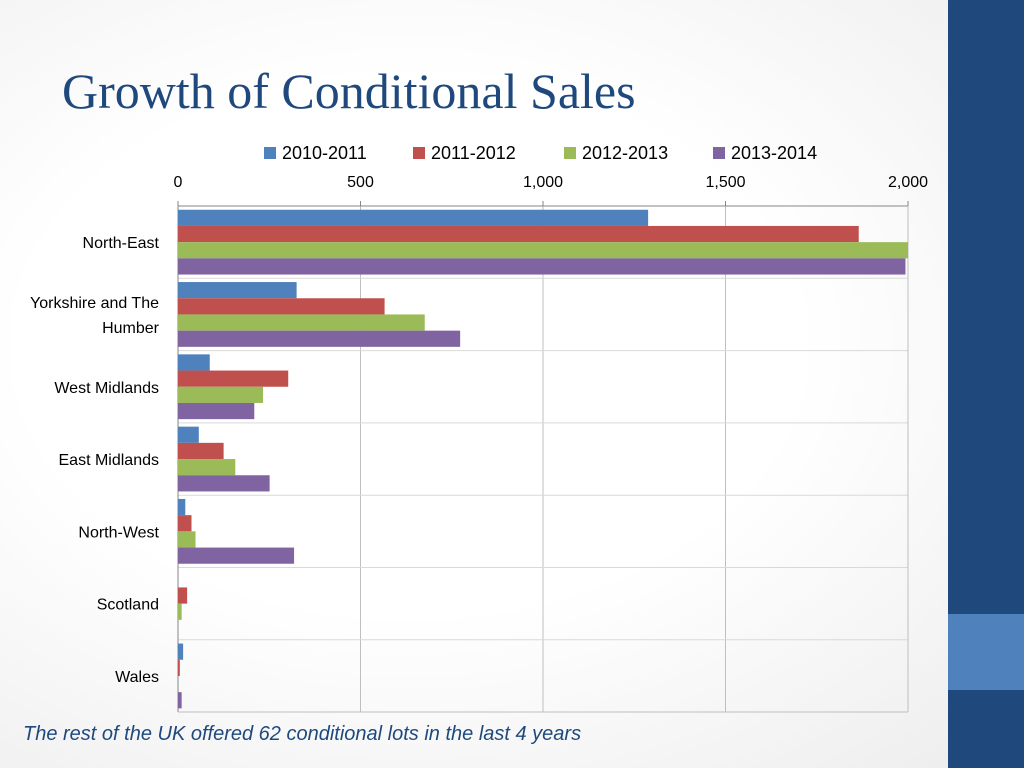 This screenshot has height=768, width=1024. I want to click on legend-label: 2010-2011, so click(324, 153).